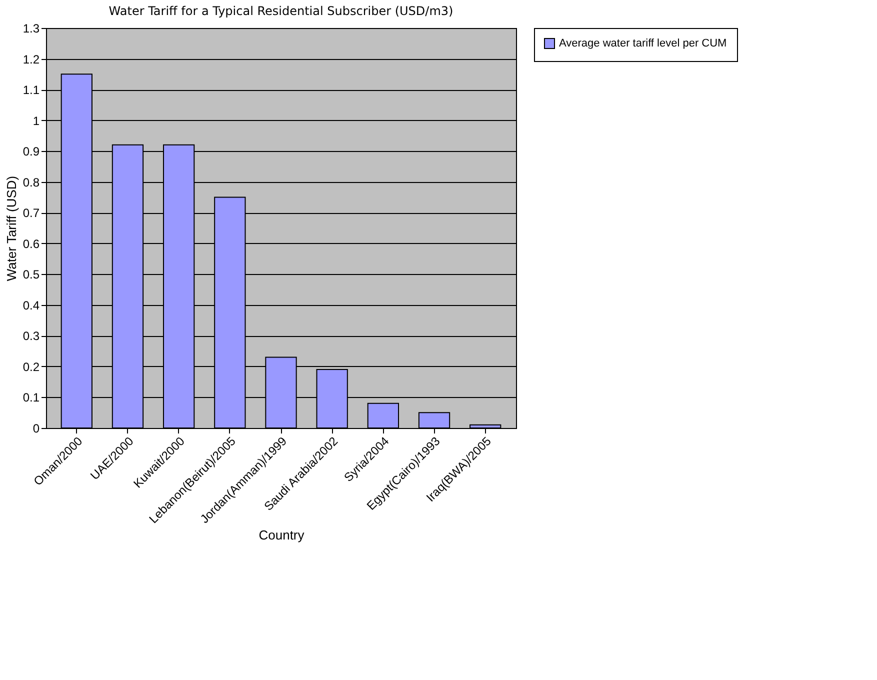  Describe the element at coordinates (31, 90) in the screenshot. I see `y-tick-label: 1.1` at that location.